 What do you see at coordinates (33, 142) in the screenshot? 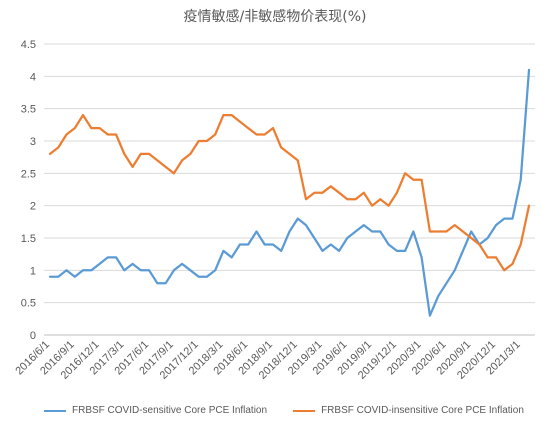
I see `y-tick-label: 3` at bounding box center [33, 142].